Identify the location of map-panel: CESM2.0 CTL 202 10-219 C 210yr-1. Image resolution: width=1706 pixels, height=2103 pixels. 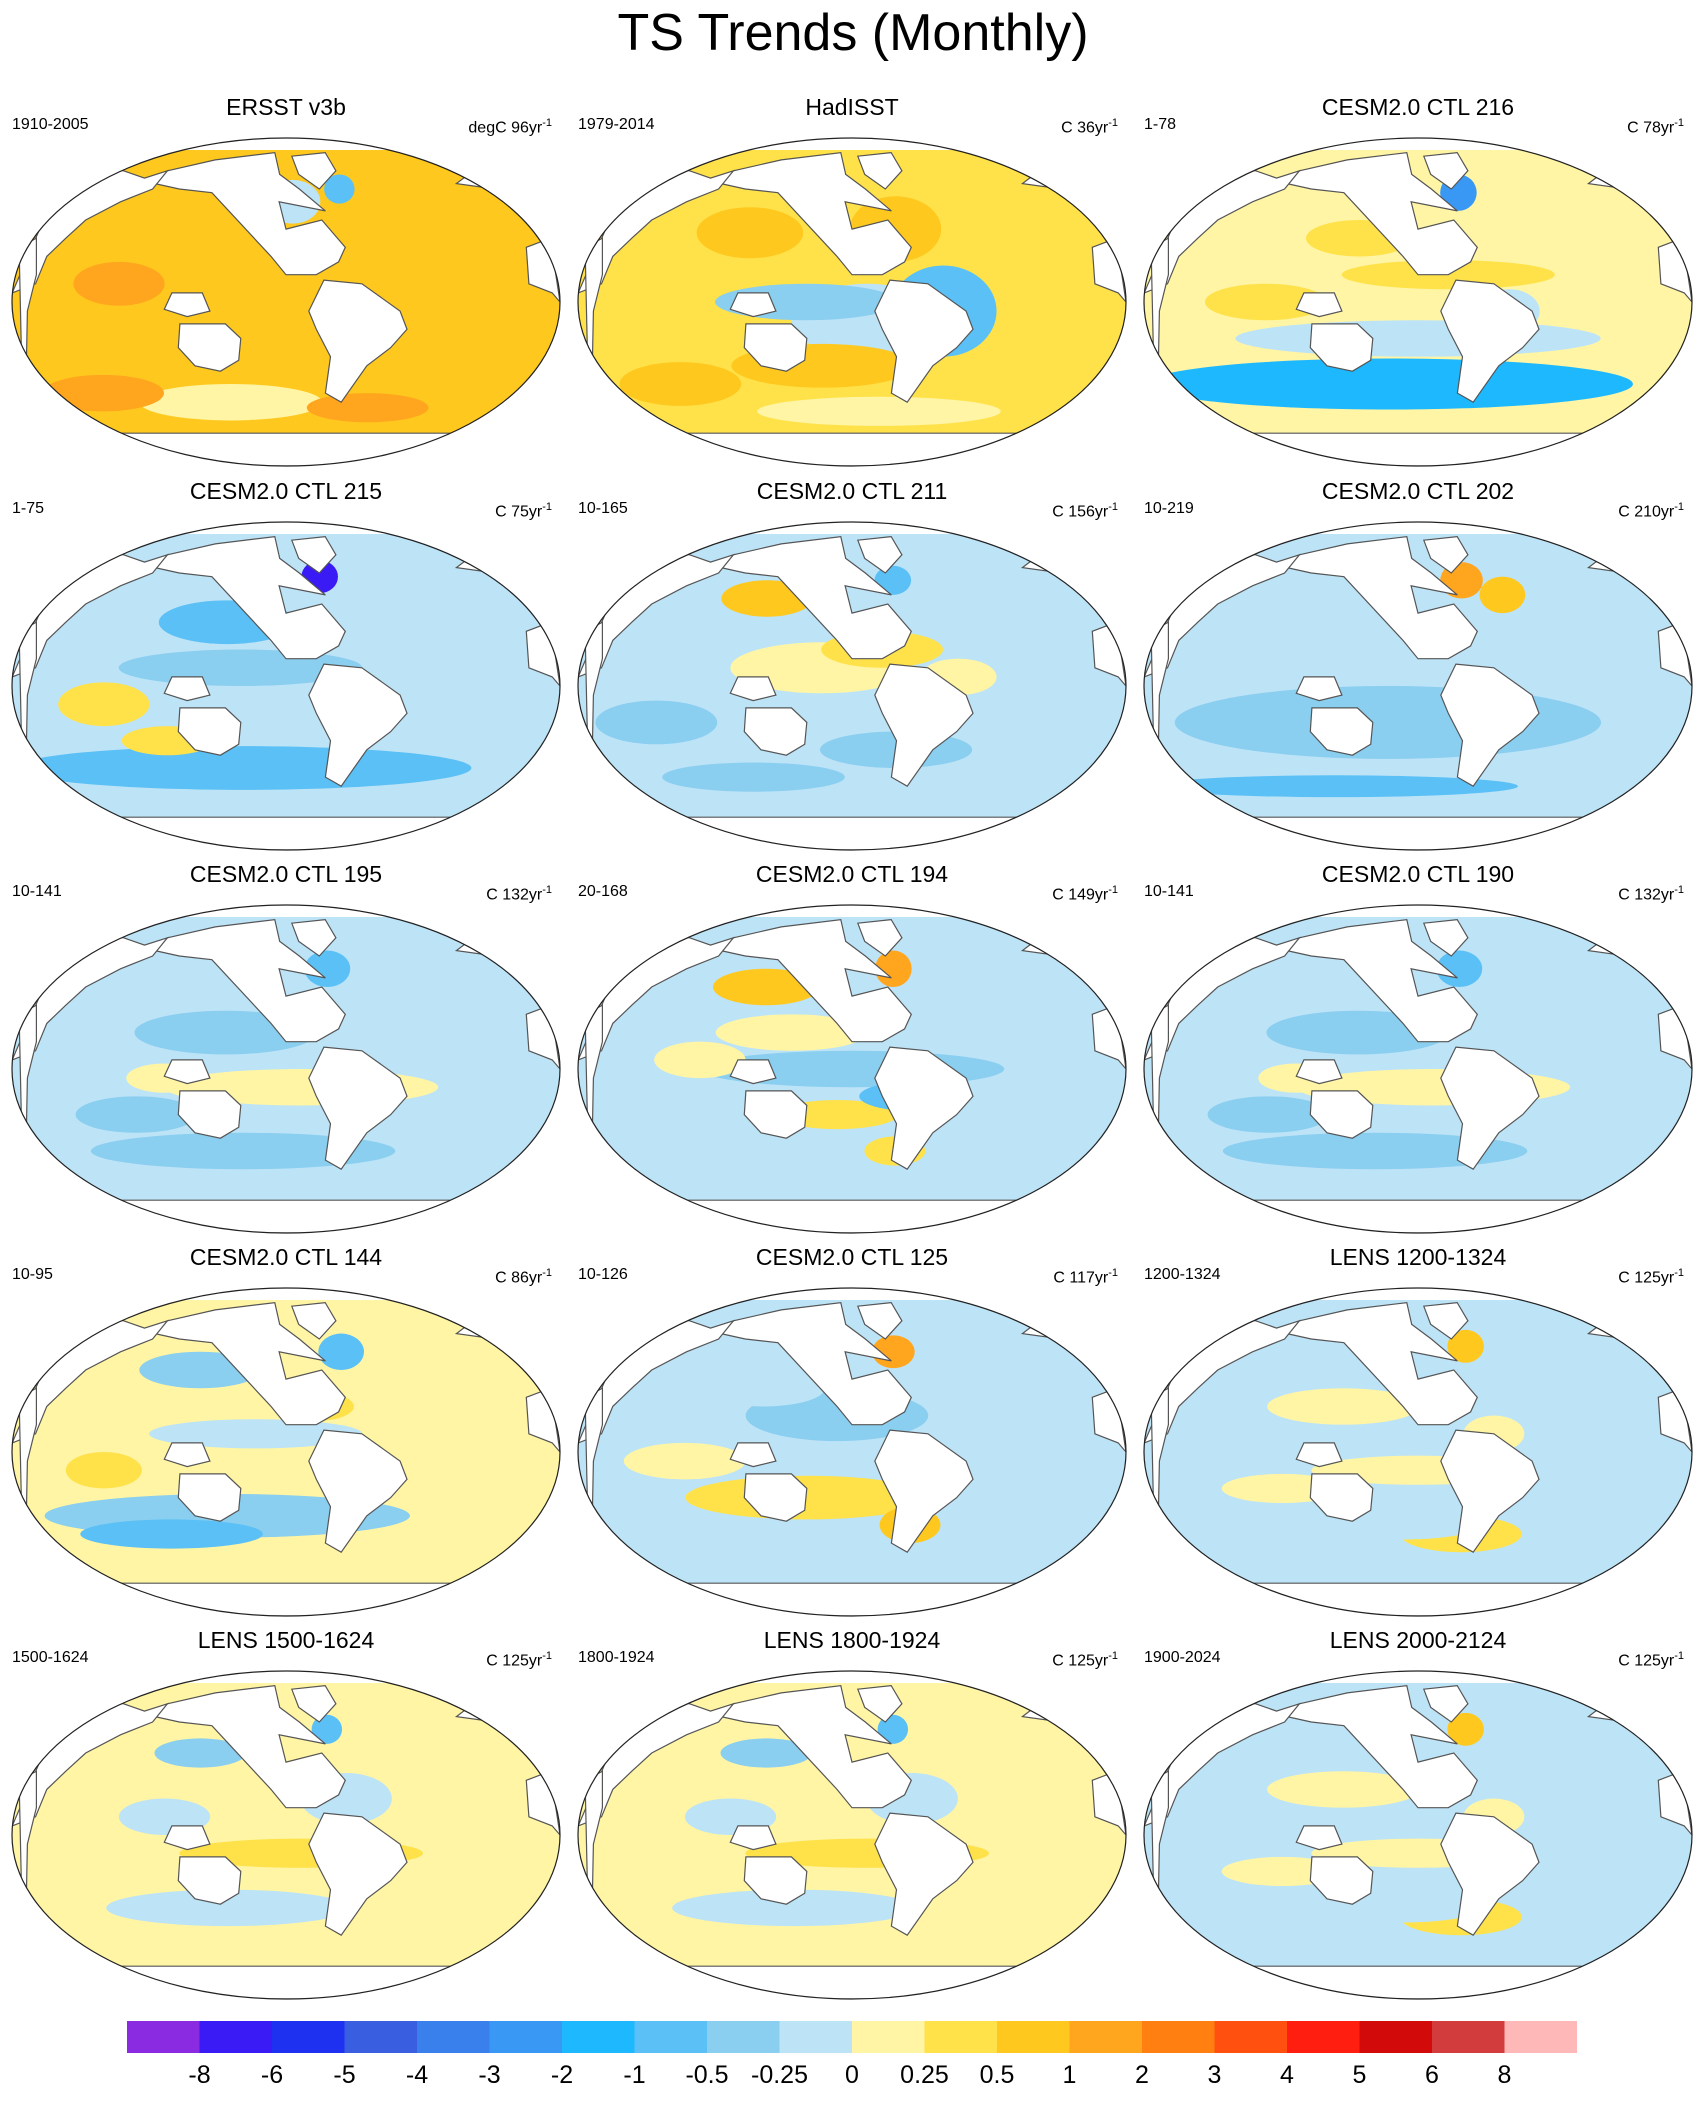
(1418, 662).